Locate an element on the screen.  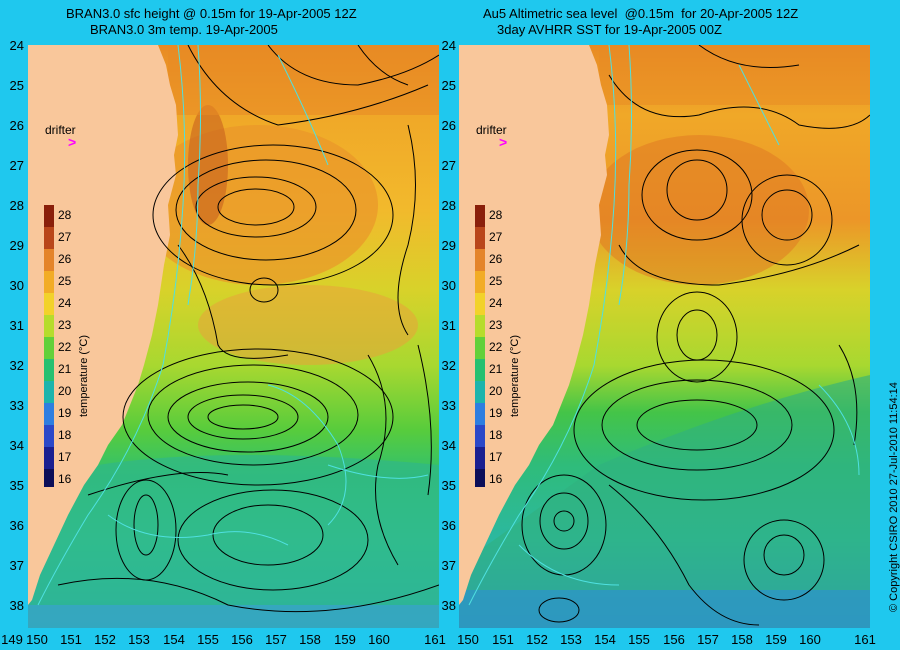
lat-label: 24 is located at coordinates (16, 45).